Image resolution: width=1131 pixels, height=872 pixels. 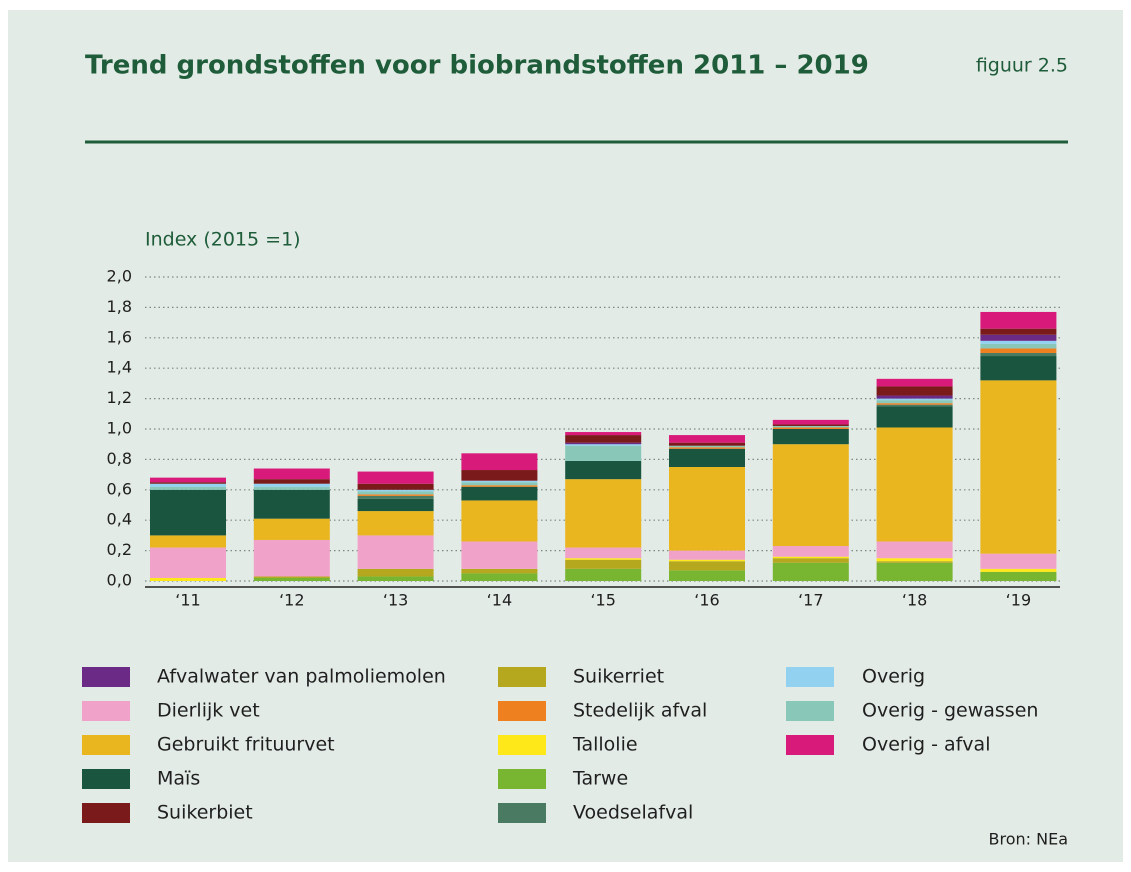 I want to click on y-tick-label: 1,6, so click(x=119, y=336).